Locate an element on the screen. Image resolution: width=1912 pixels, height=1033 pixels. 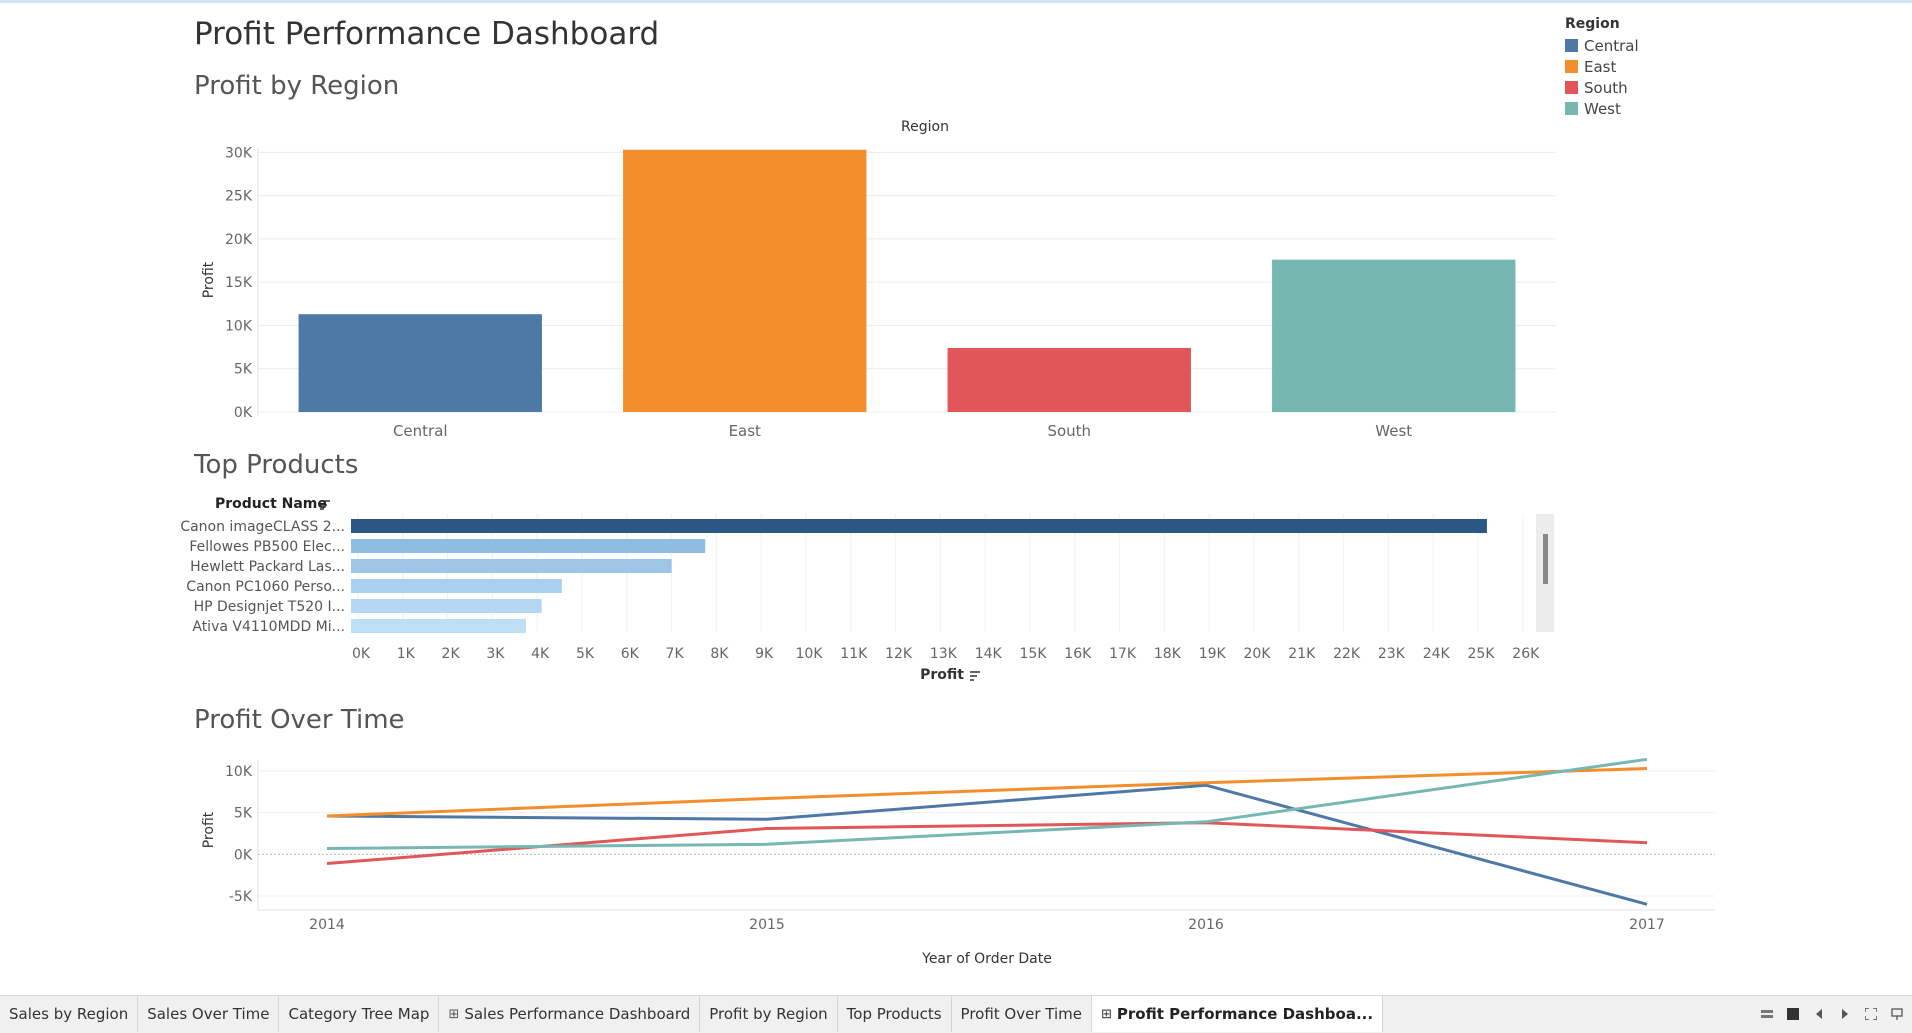
x-tick-label: 26K is located at coordinates (1526, 654).